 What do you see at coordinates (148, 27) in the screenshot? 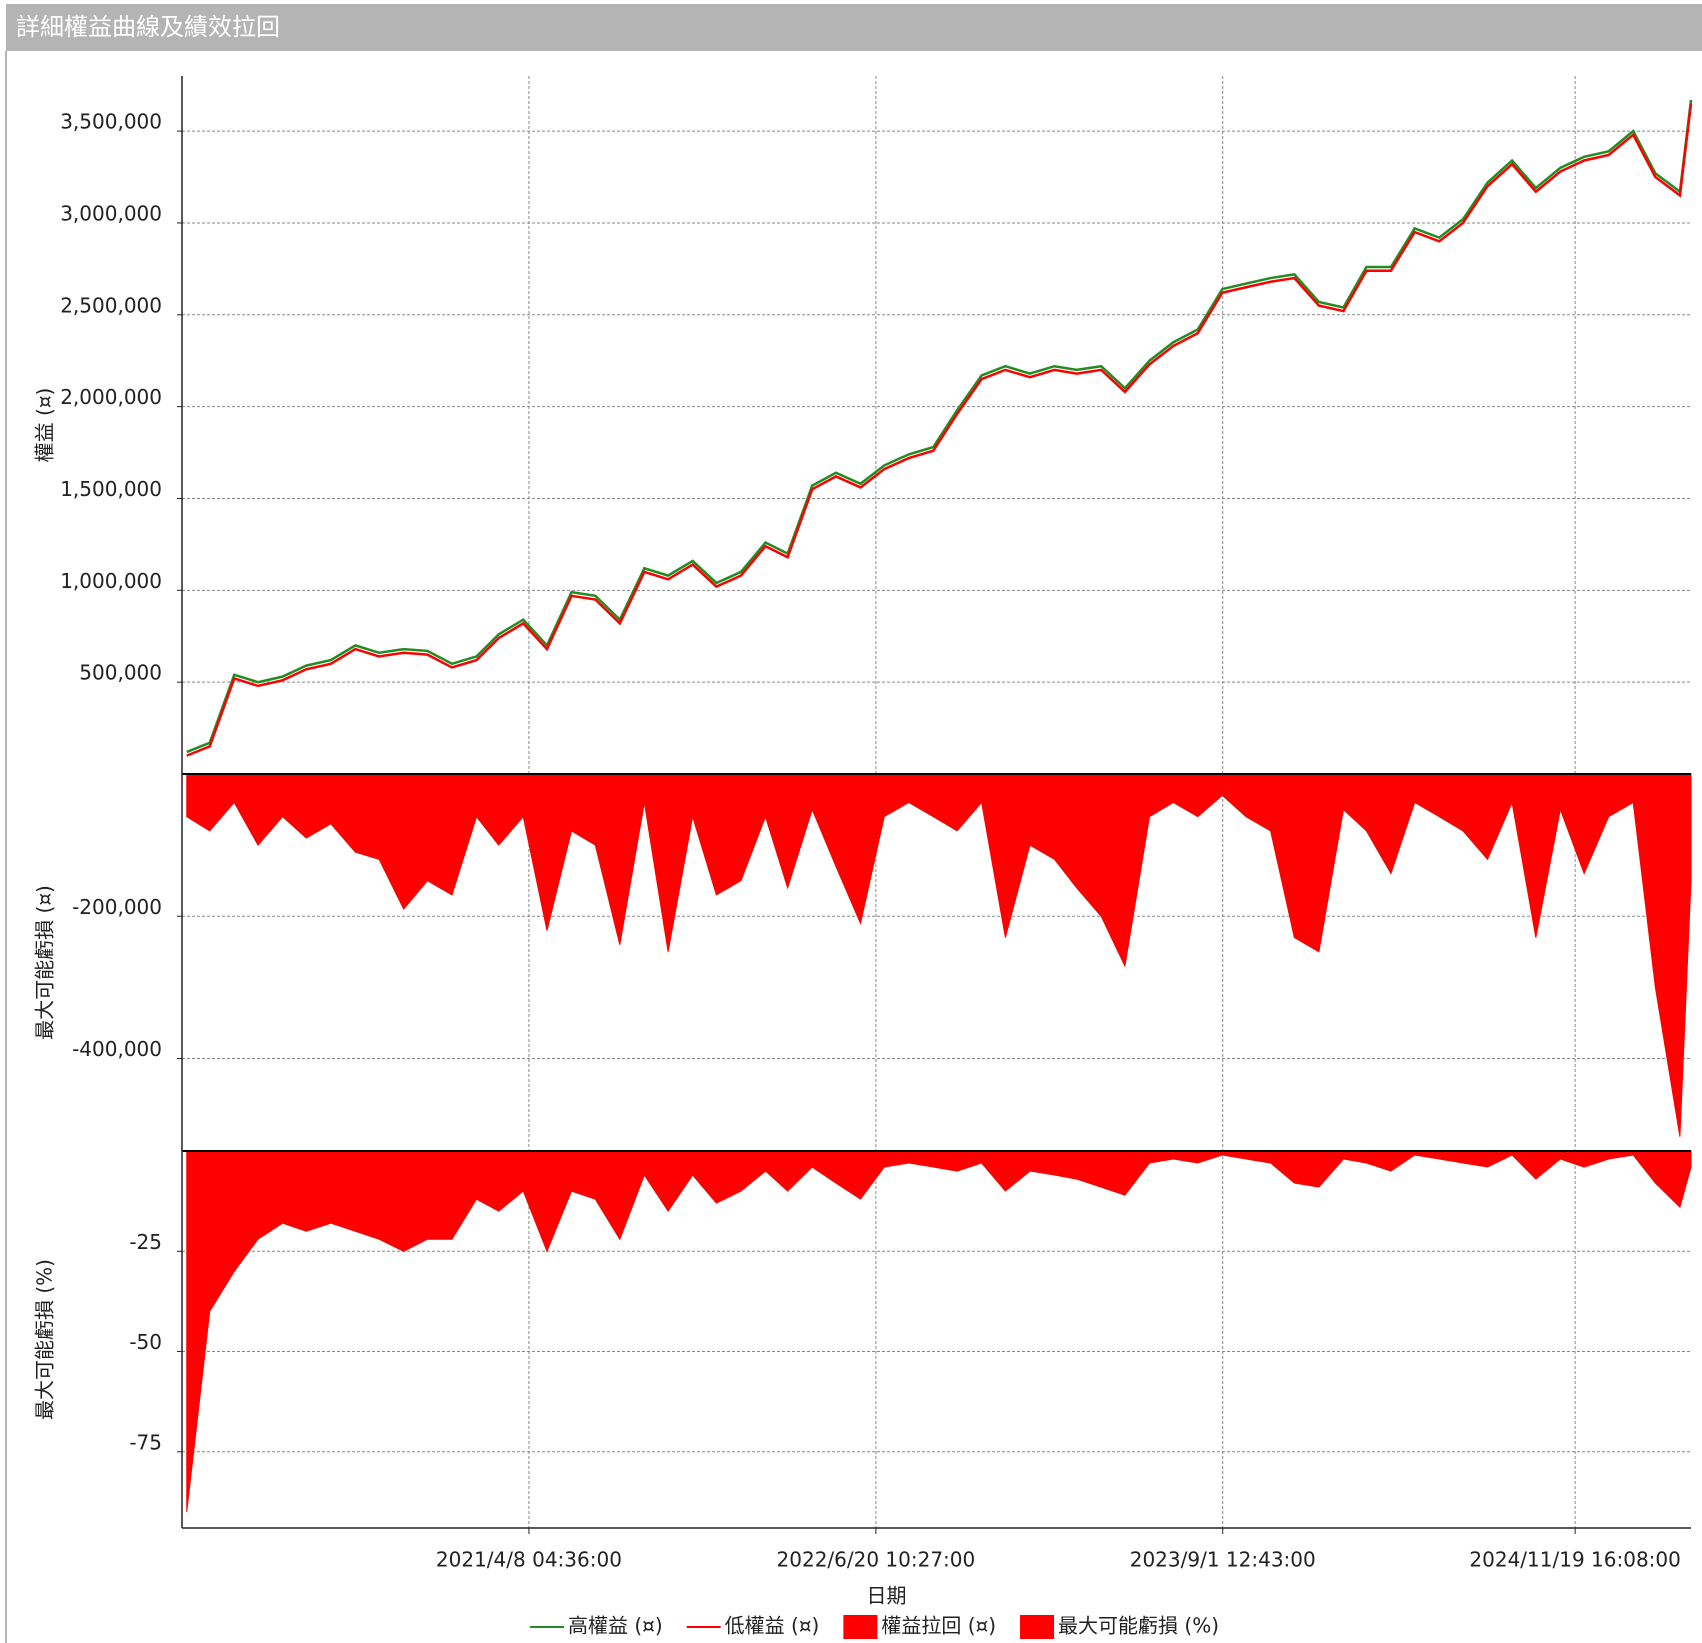
I see `chart-title: 詳細權益曲線及績效拉回` at bounding box center [148, 27].